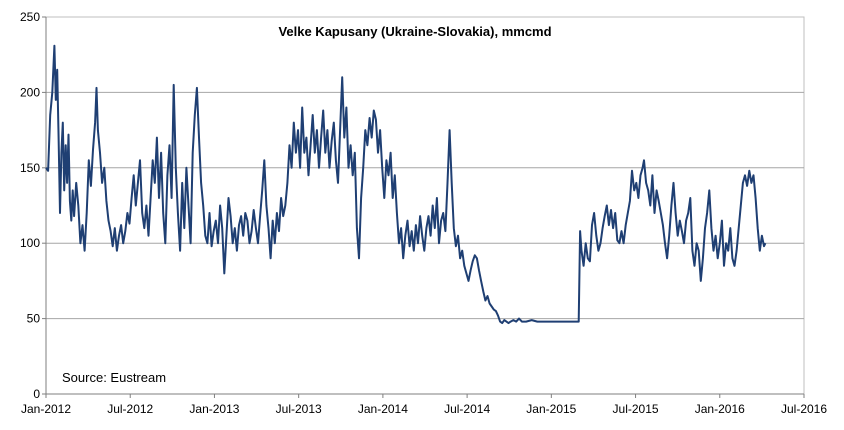  What do you see at coordinates (467, 409) in the screenshot?
I see `x-tick-label: Jul-2014` at bounding box center [467, 409].